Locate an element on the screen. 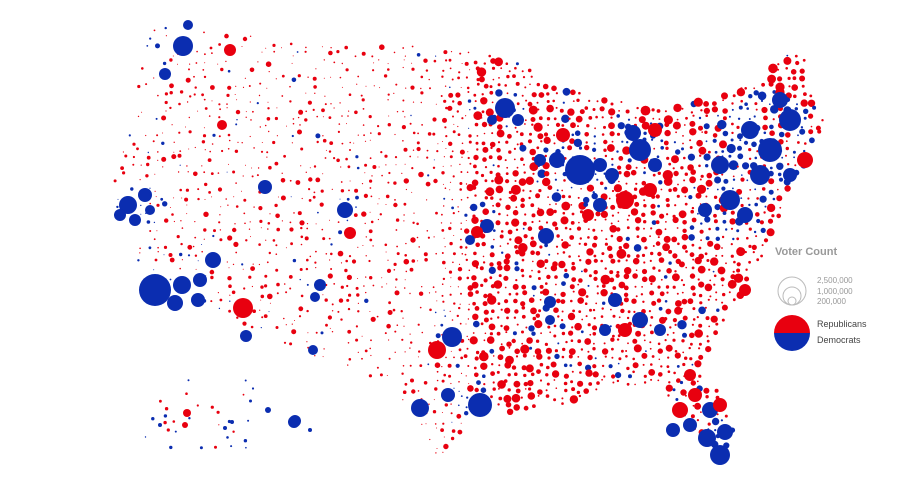  size-circle-small is located at coordinates (792, 301).